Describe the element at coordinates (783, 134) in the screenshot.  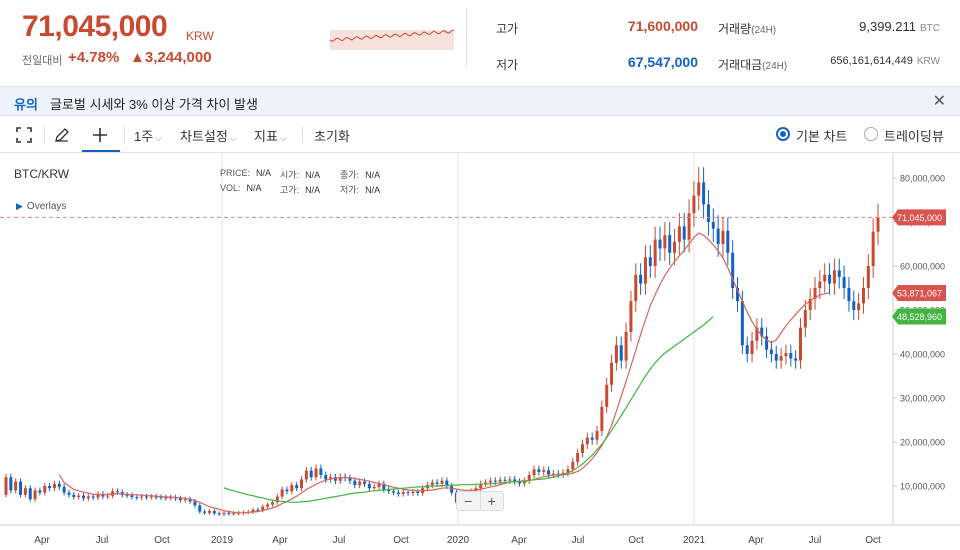
I see `basic-chart-radio` at that location.